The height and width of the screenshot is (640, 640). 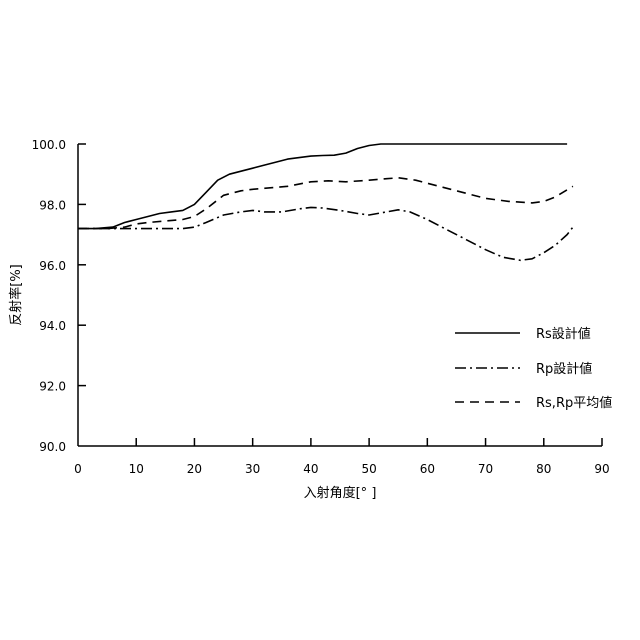 I want to click on y-axis-label: 反射率[%], so click(x=16, y=295).